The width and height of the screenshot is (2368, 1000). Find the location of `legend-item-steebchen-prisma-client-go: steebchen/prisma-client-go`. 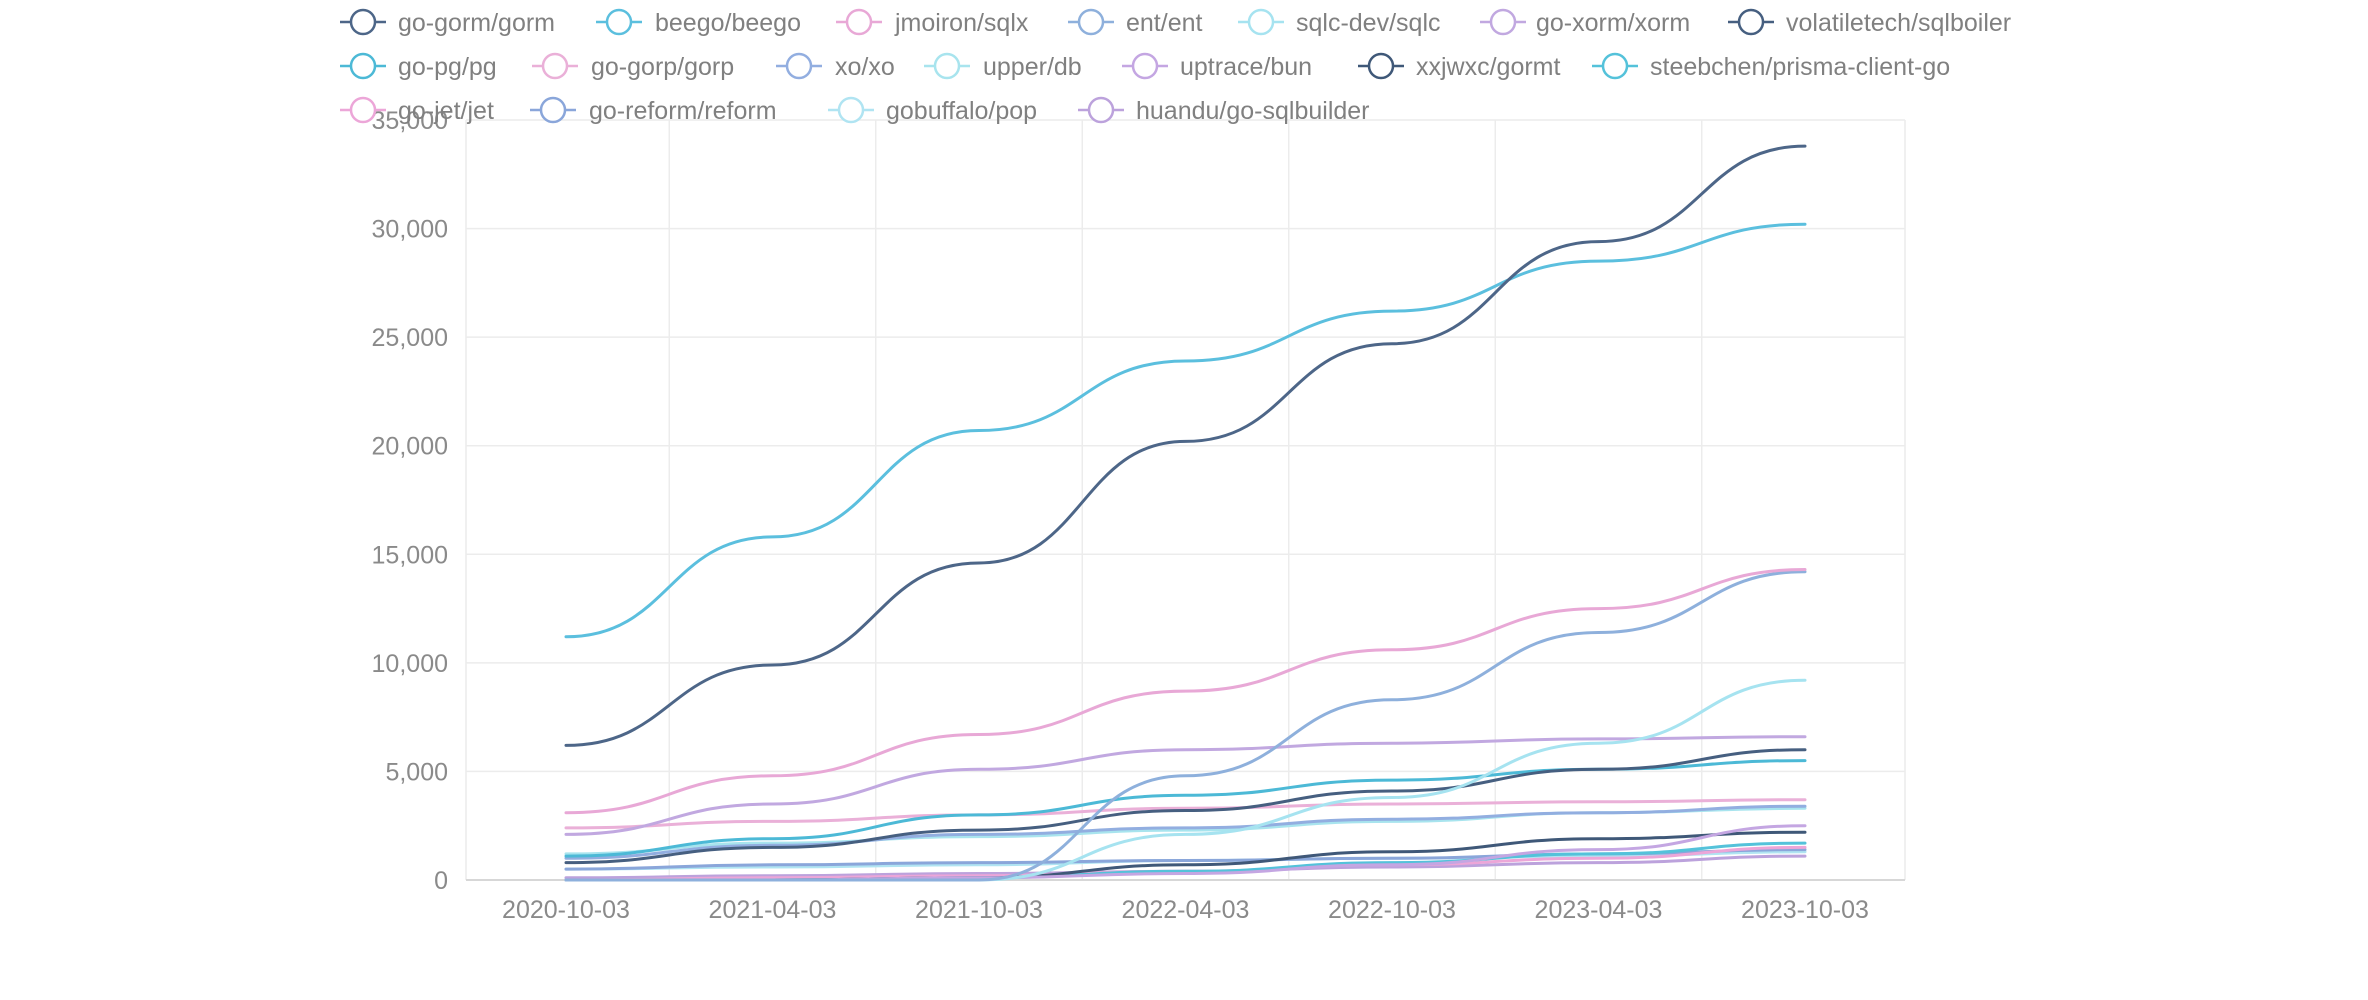

legend-item-steebchen-prisma-client-go: steebchen/prisma-client-go is located at coordinates (1771, 66).